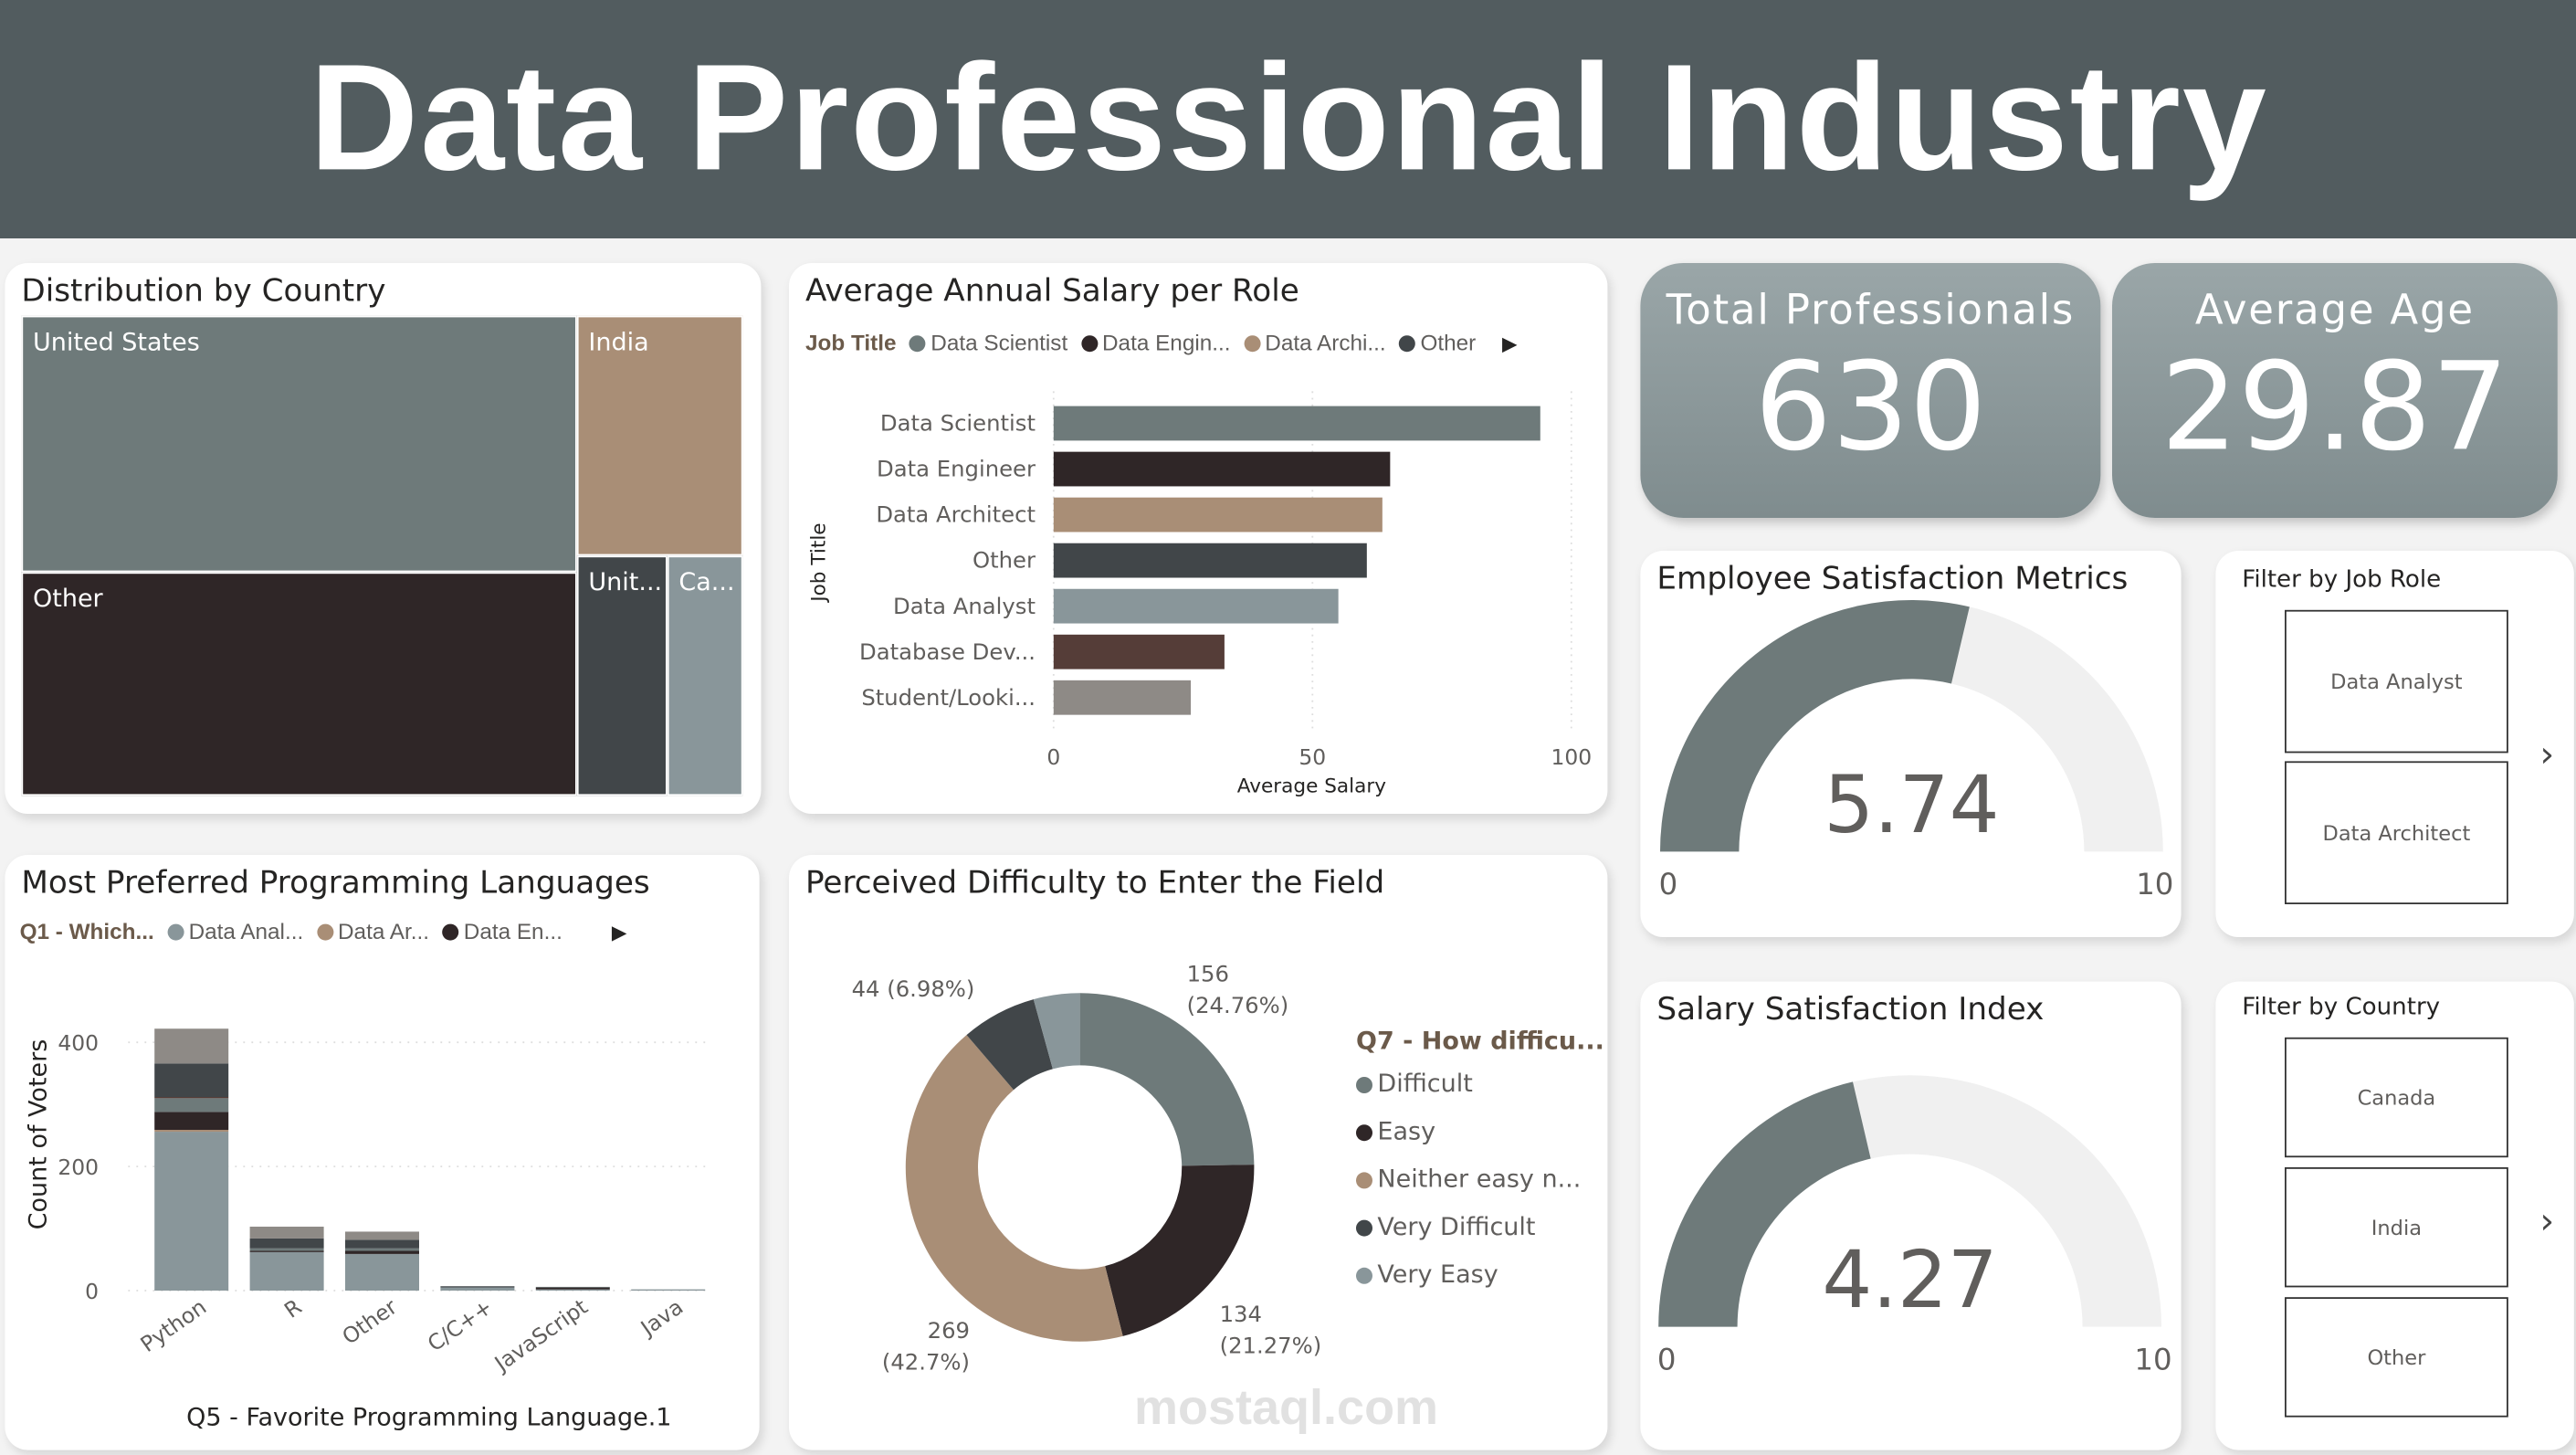  I want to click on gauge-max: 10, so click(2152, 1359).